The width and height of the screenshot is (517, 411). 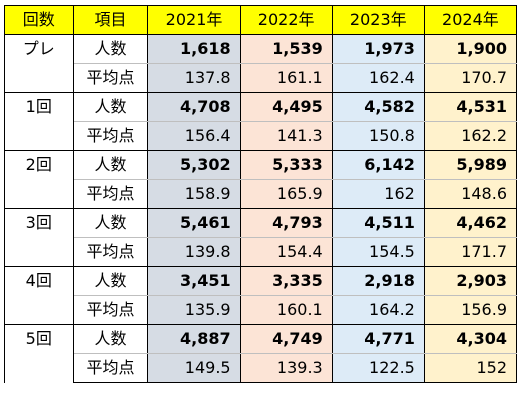 What do you see at coordinates (39, 179) in the screenshot?
I see `round-label: 2回` at bounding box center [39, 179].